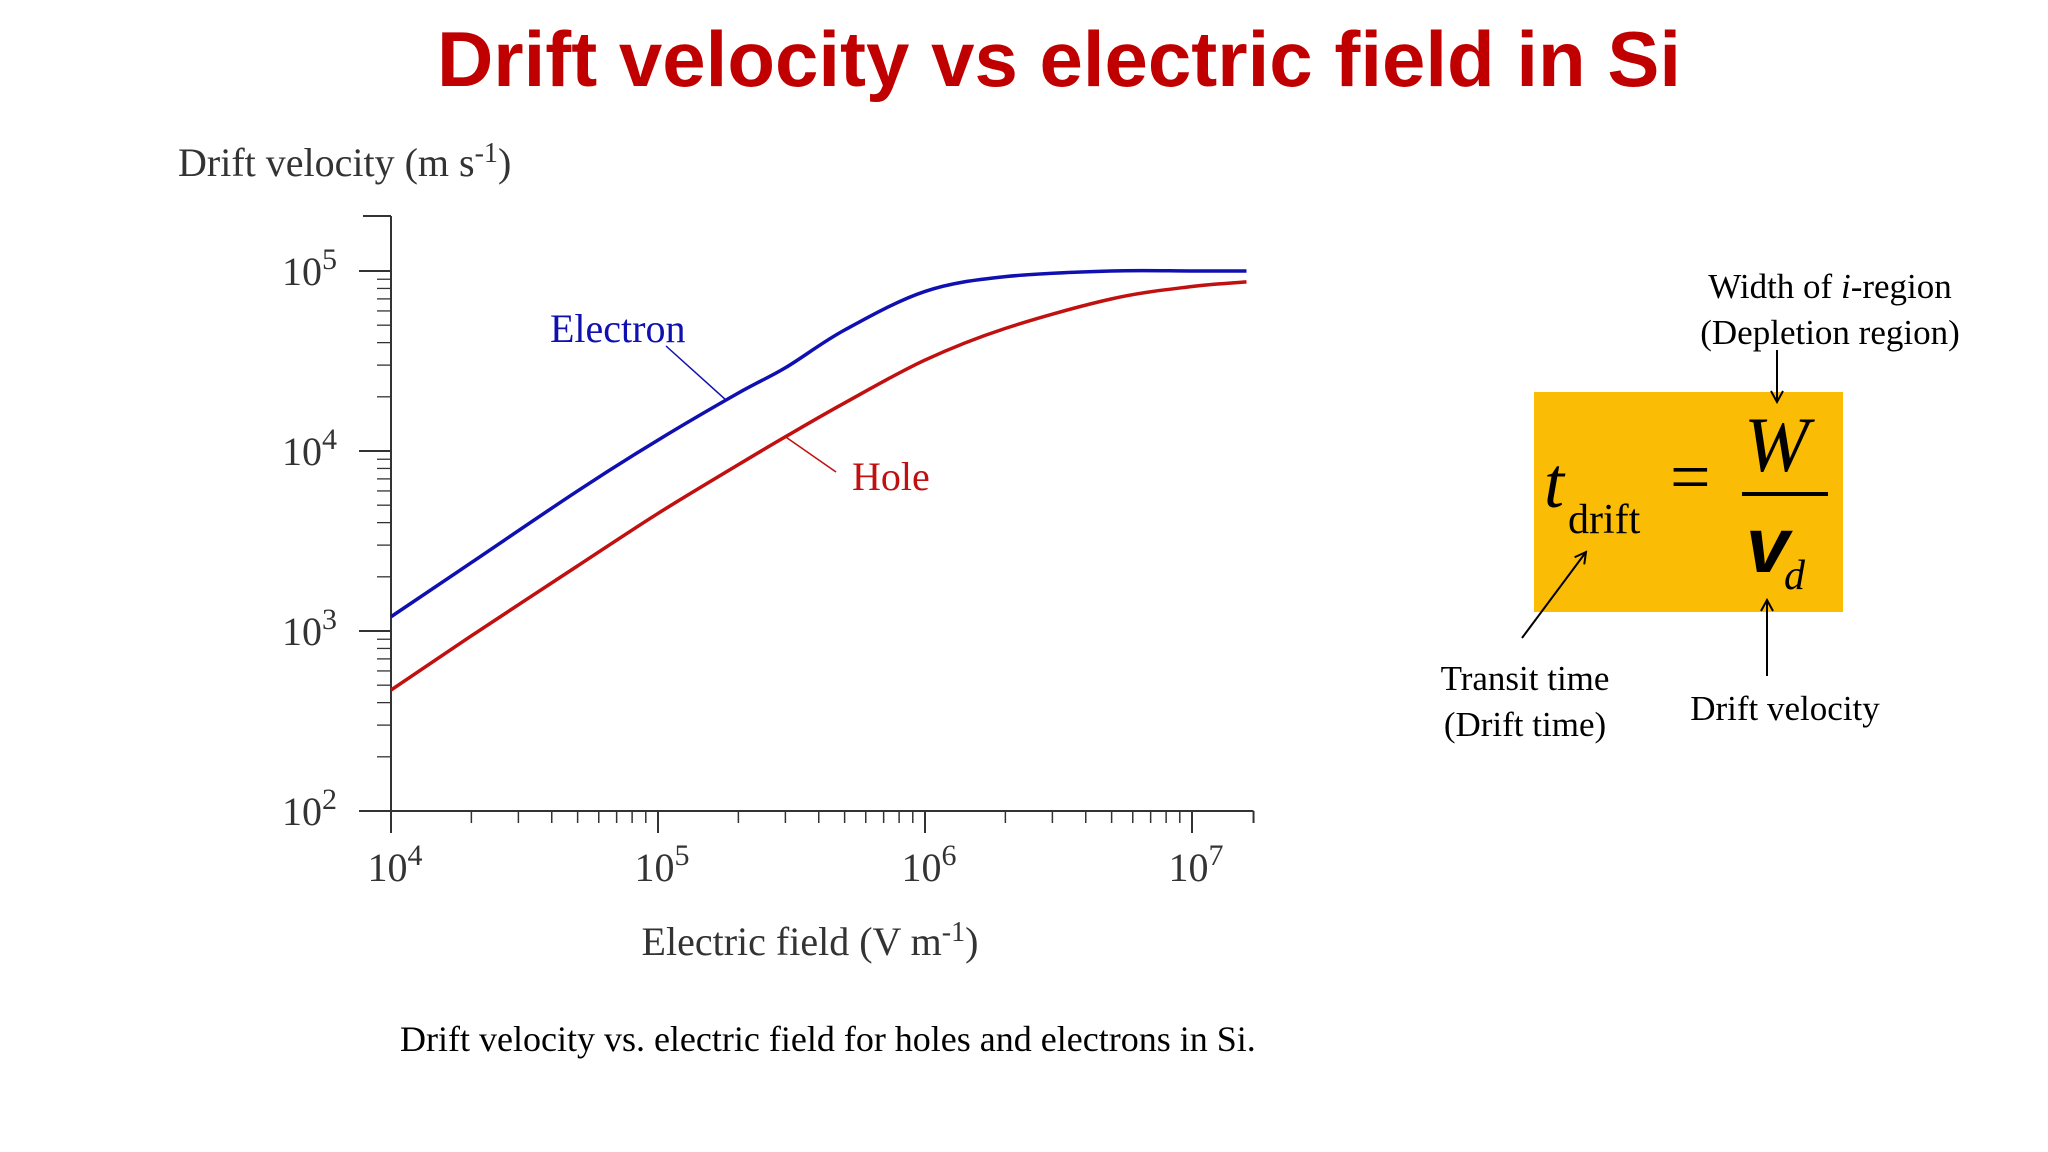 This screenshot has width=2048, height=1152. What do you see at coordinates (810, 940) in the screenshot?
I see `x-axis-label: Electric field (V m-1)` at bounding box center [810, 940].